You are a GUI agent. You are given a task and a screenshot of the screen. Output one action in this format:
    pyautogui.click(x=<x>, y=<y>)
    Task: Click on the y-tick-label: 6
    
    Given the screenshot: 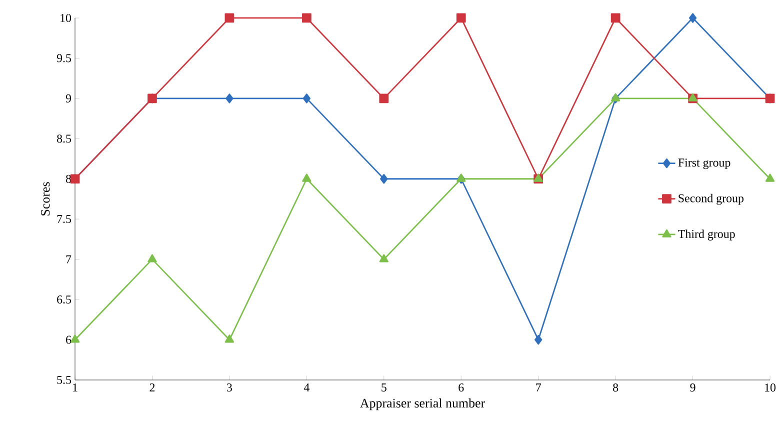 What is the action you would take?
    pyautogui.click(x=69, y=340)
    